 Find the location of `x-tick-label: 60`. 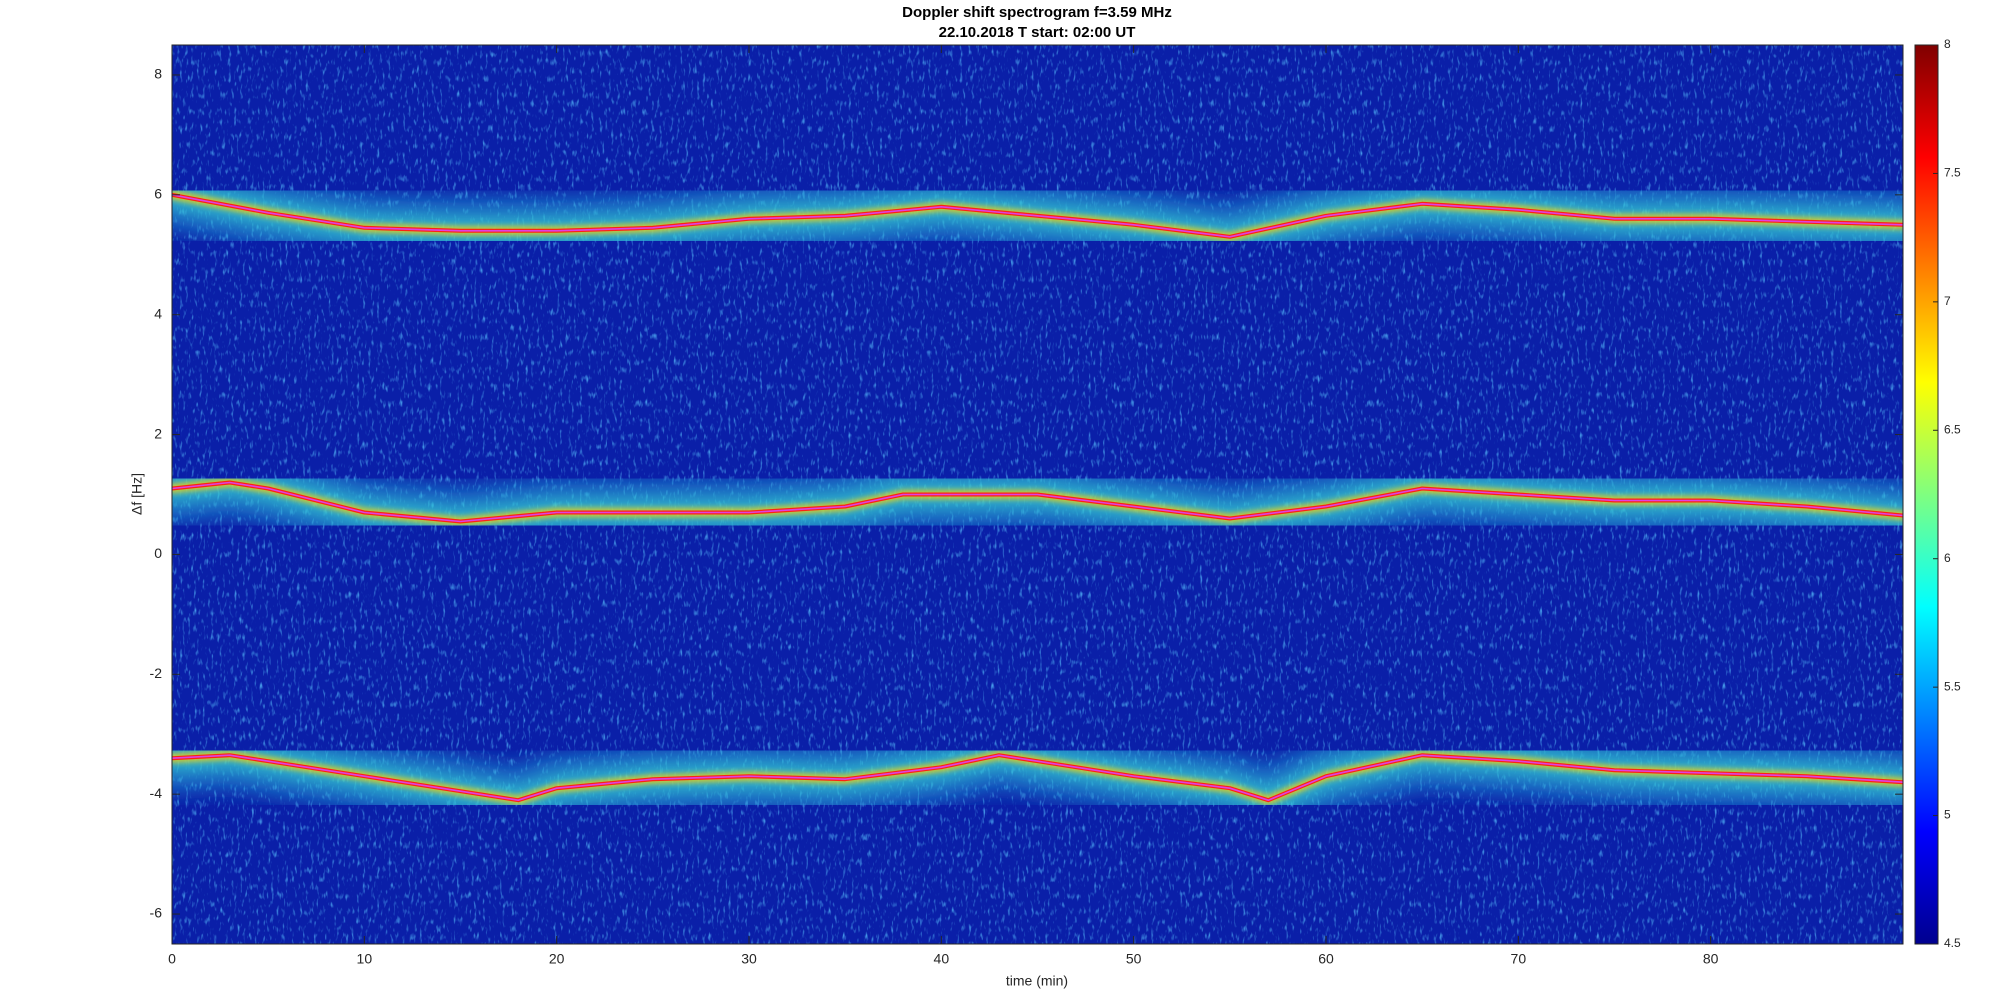

x-tick-label: 60 is located at coordinates (1326, 959).